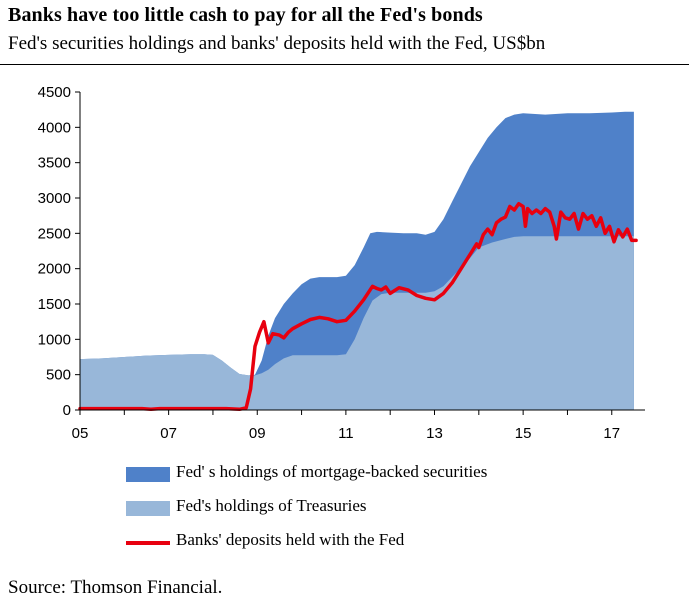 The height and width of the screenshot is (612, 689). I want to click on y-tick-label: 1000, so click(54, 339).